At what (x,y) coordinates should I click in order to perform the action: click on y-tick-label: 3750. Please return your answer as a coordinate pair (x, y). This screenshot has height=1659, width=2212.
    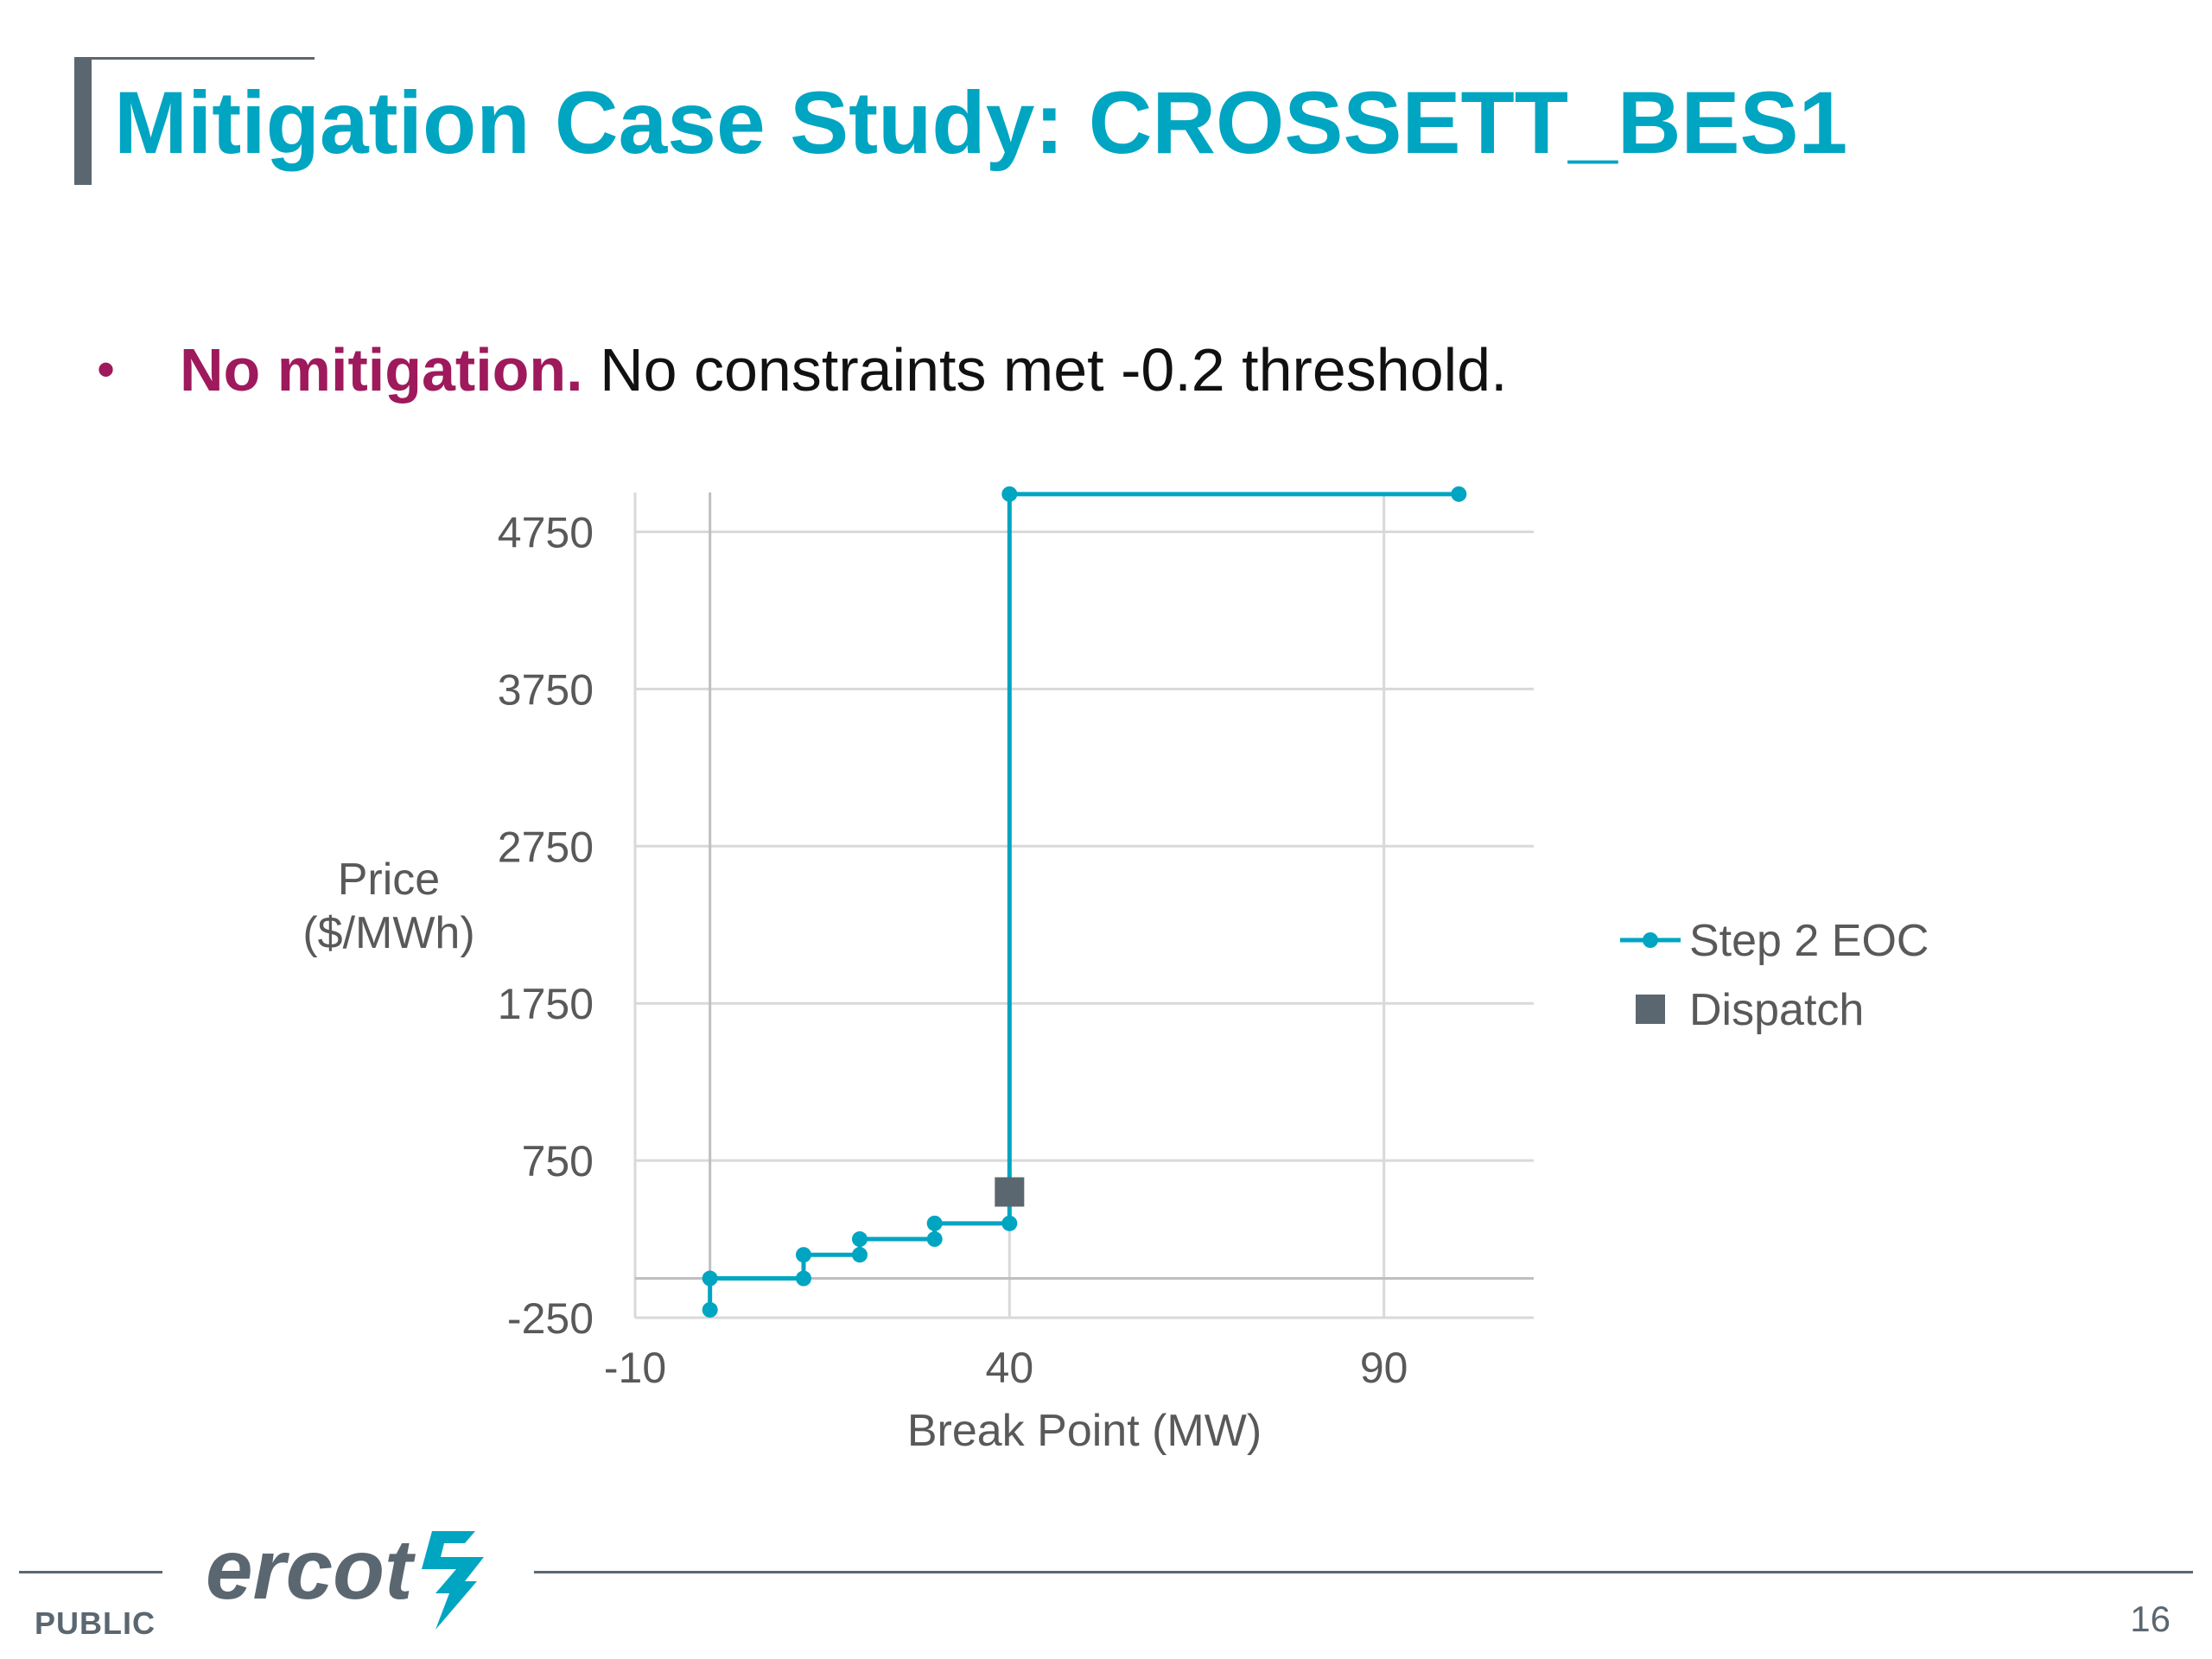
    Looking at the image, I should click on (546, 689).